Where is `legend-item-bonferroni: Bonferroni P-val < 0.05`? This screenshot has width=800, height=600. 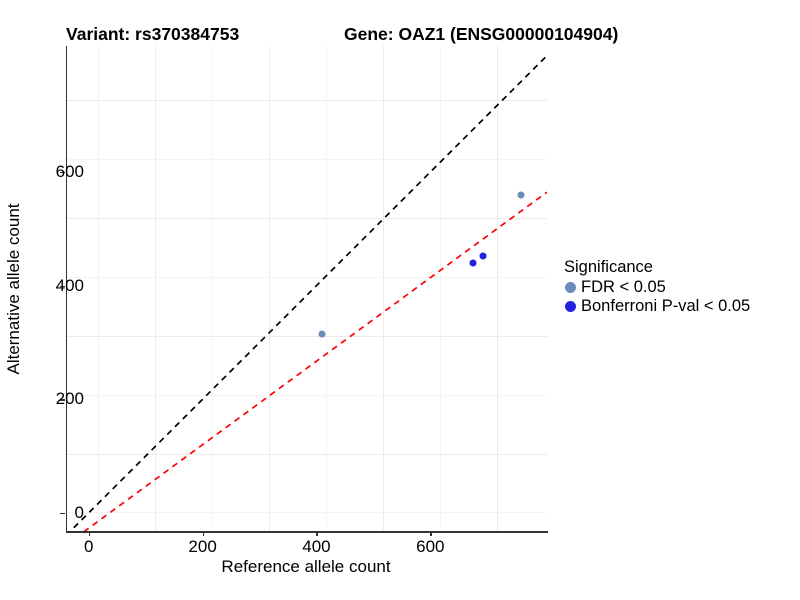 legend-item-bonferroni: Bonferroni P-val < 0.05 is located at coordinates (681, 306).